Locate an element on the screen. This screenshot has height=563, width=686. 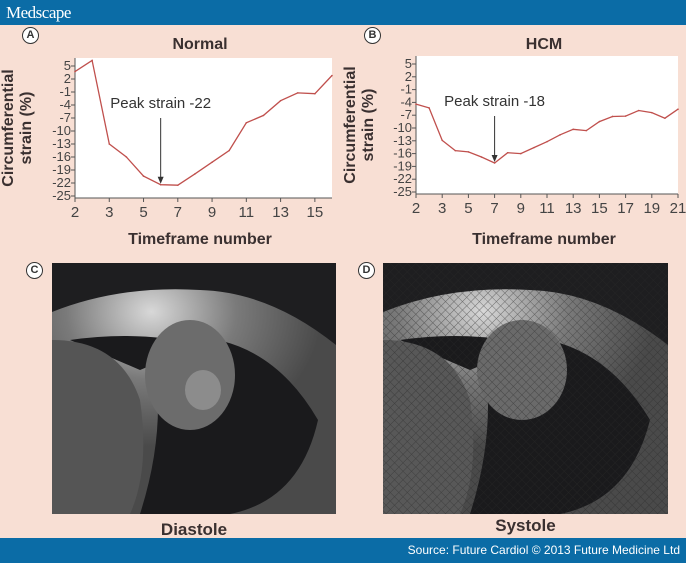
chart-title: Normal is located at coordinates (199, 44).